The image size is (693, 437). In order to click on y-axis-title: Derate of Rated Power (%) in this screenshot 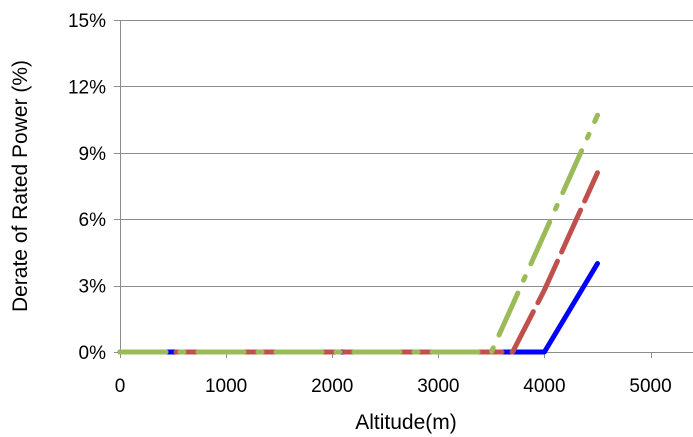, I will do `click(20, 186)`.